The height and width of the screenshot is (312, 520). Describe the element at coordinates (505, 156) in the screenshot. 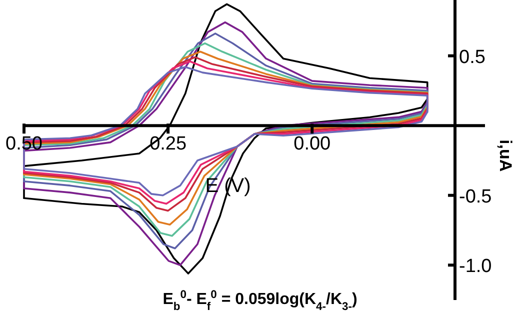

I see `y-axis-title: i,uA` at that location.